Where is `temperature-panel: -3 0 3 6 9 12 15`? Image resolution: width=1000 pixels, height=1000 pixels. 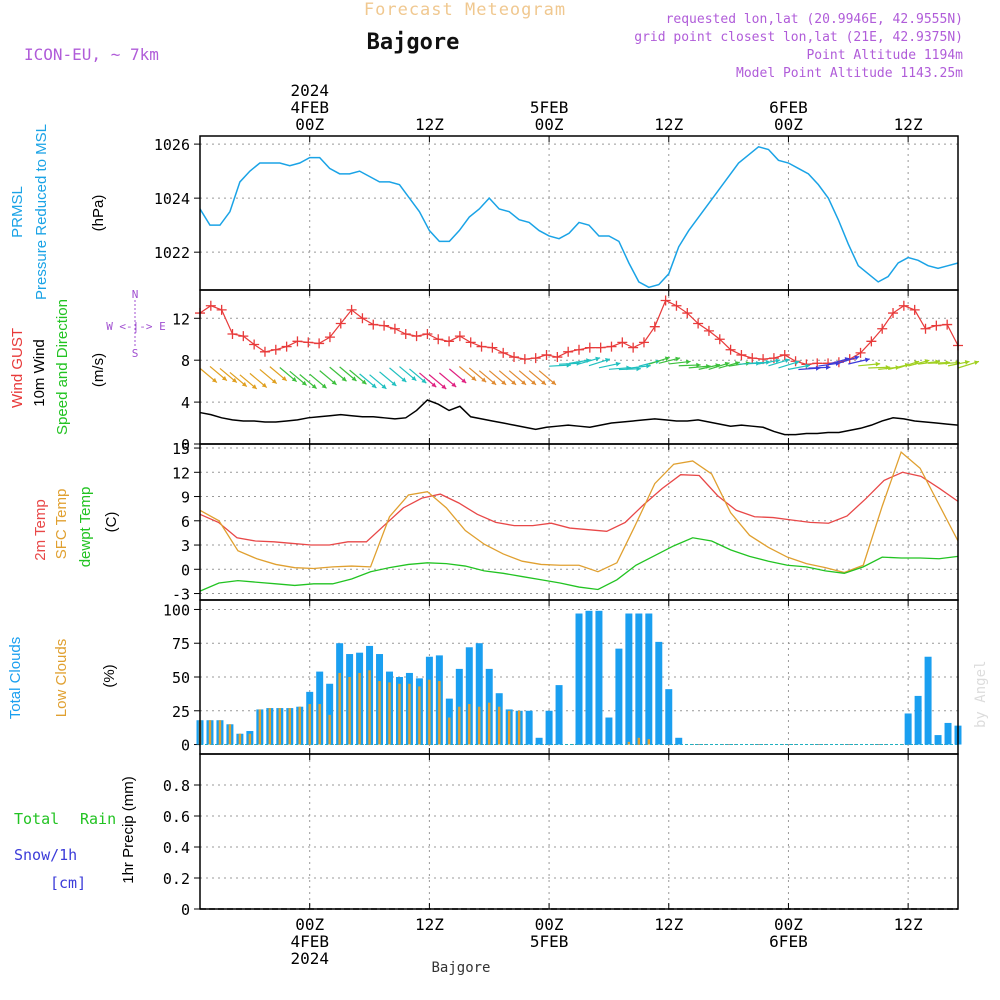
temperature-panel: -3 0 3 6 9 12 15 is located at coordinates (565, 522).